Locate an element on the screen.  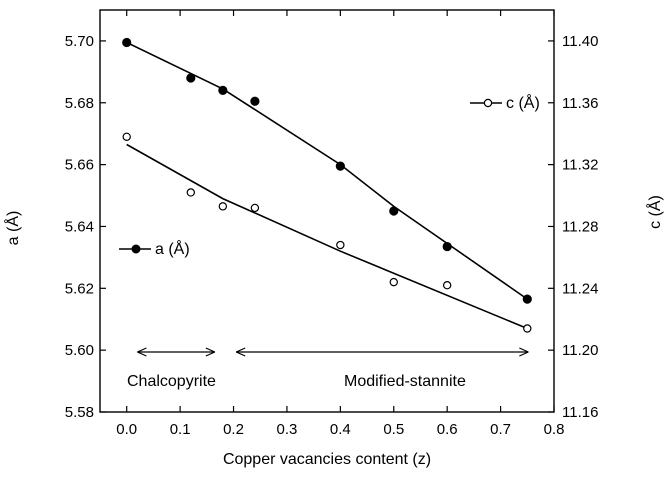
y-right-tick-label: 11.40 is located at coordinates (580, 41).